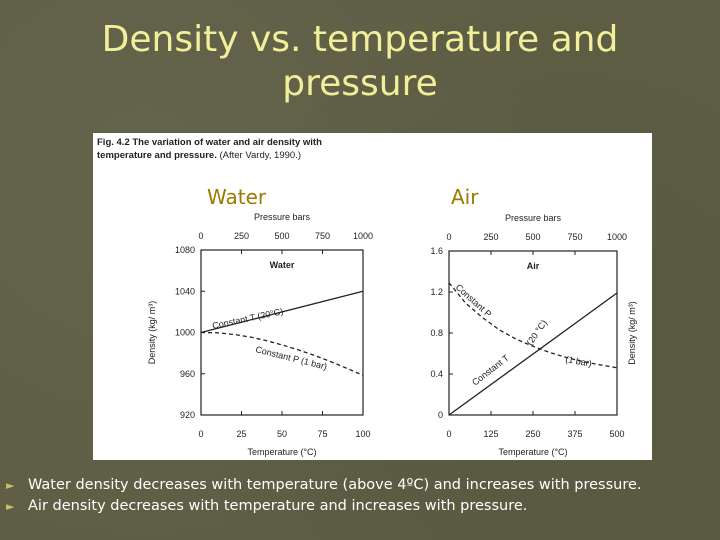  I want to click on water-x-axis-label: Temperature (°C), so click(281, 452).